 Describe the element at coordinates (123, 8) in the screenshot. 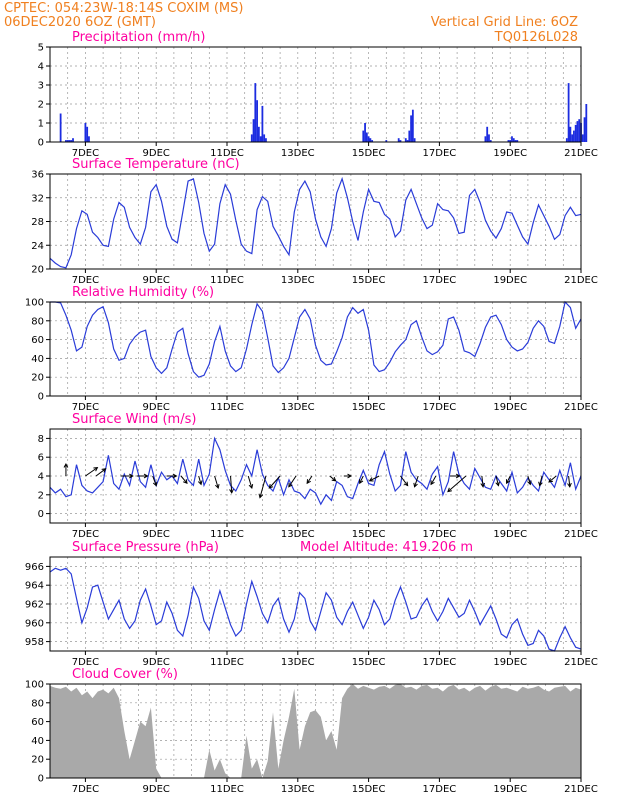

I see `header-station: CPTEC: 054:23W-18:14S COXIM (MS)` at that location.